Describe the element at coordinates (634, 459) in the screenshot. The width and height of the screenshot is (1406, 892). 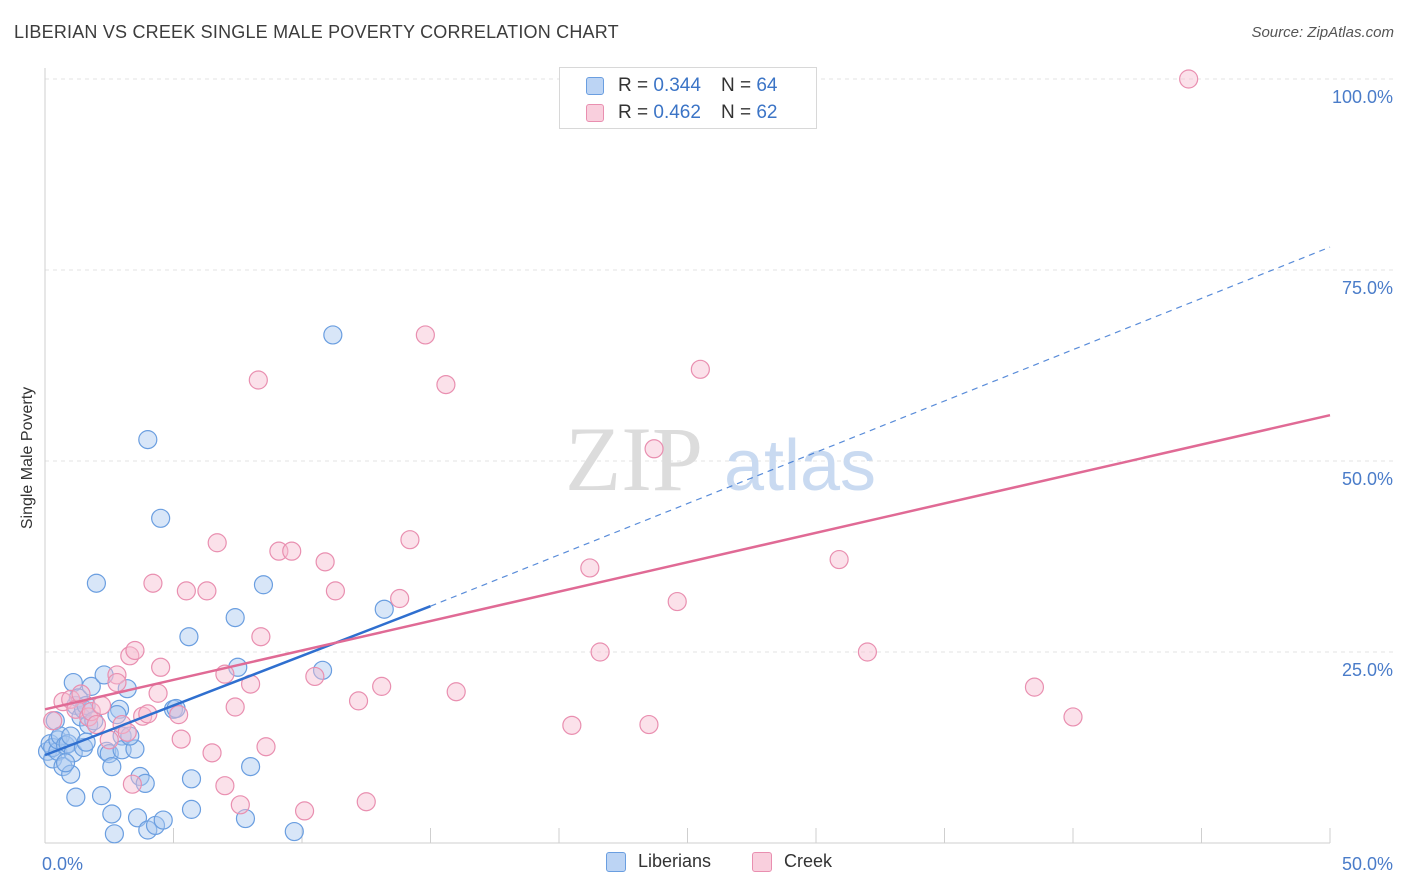
I see `watermark-zip: ZIP` at that location.